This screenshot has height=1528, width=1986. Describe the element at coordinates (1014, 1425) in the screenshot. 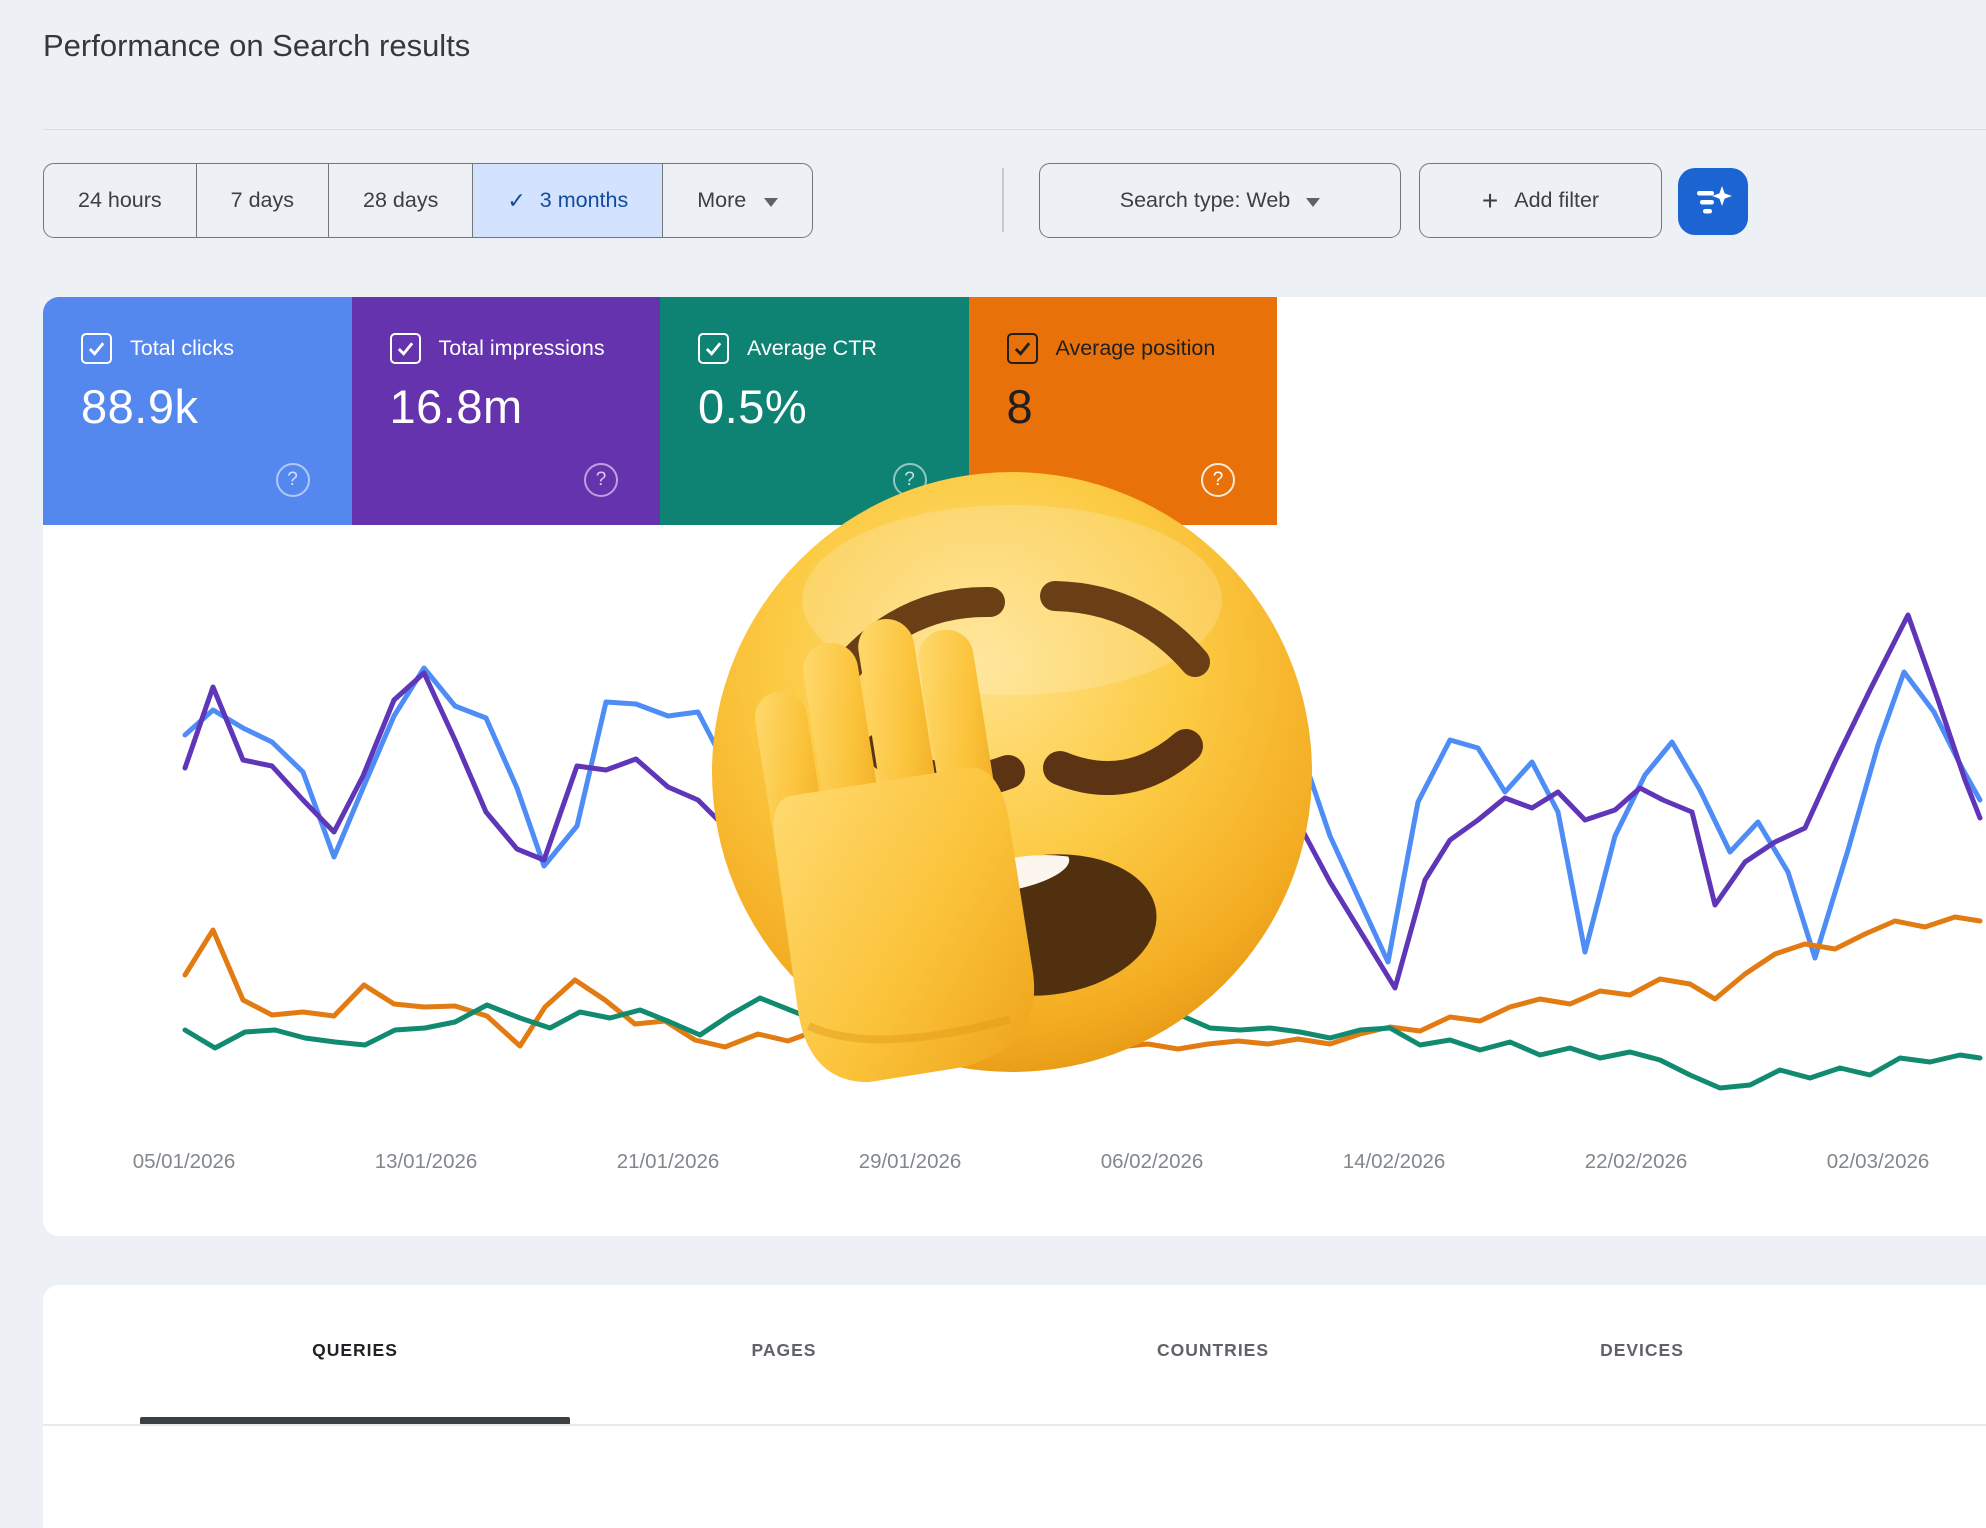

I see `tabs-divider` at that location.